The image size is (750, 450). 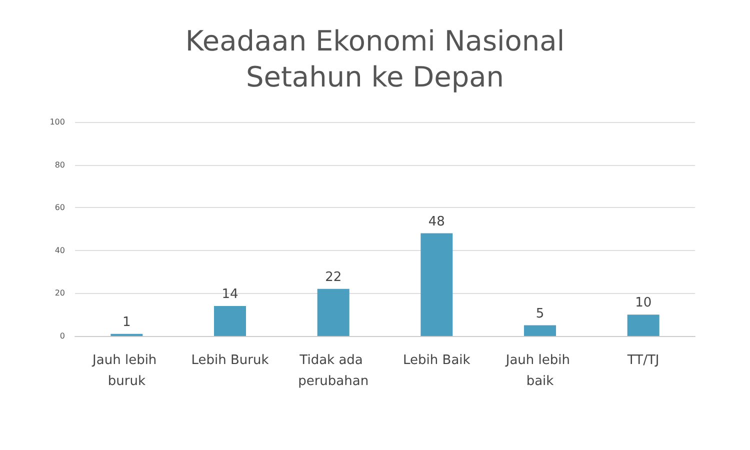 I want to click on data-label: 10, so click(x=643, y=303).